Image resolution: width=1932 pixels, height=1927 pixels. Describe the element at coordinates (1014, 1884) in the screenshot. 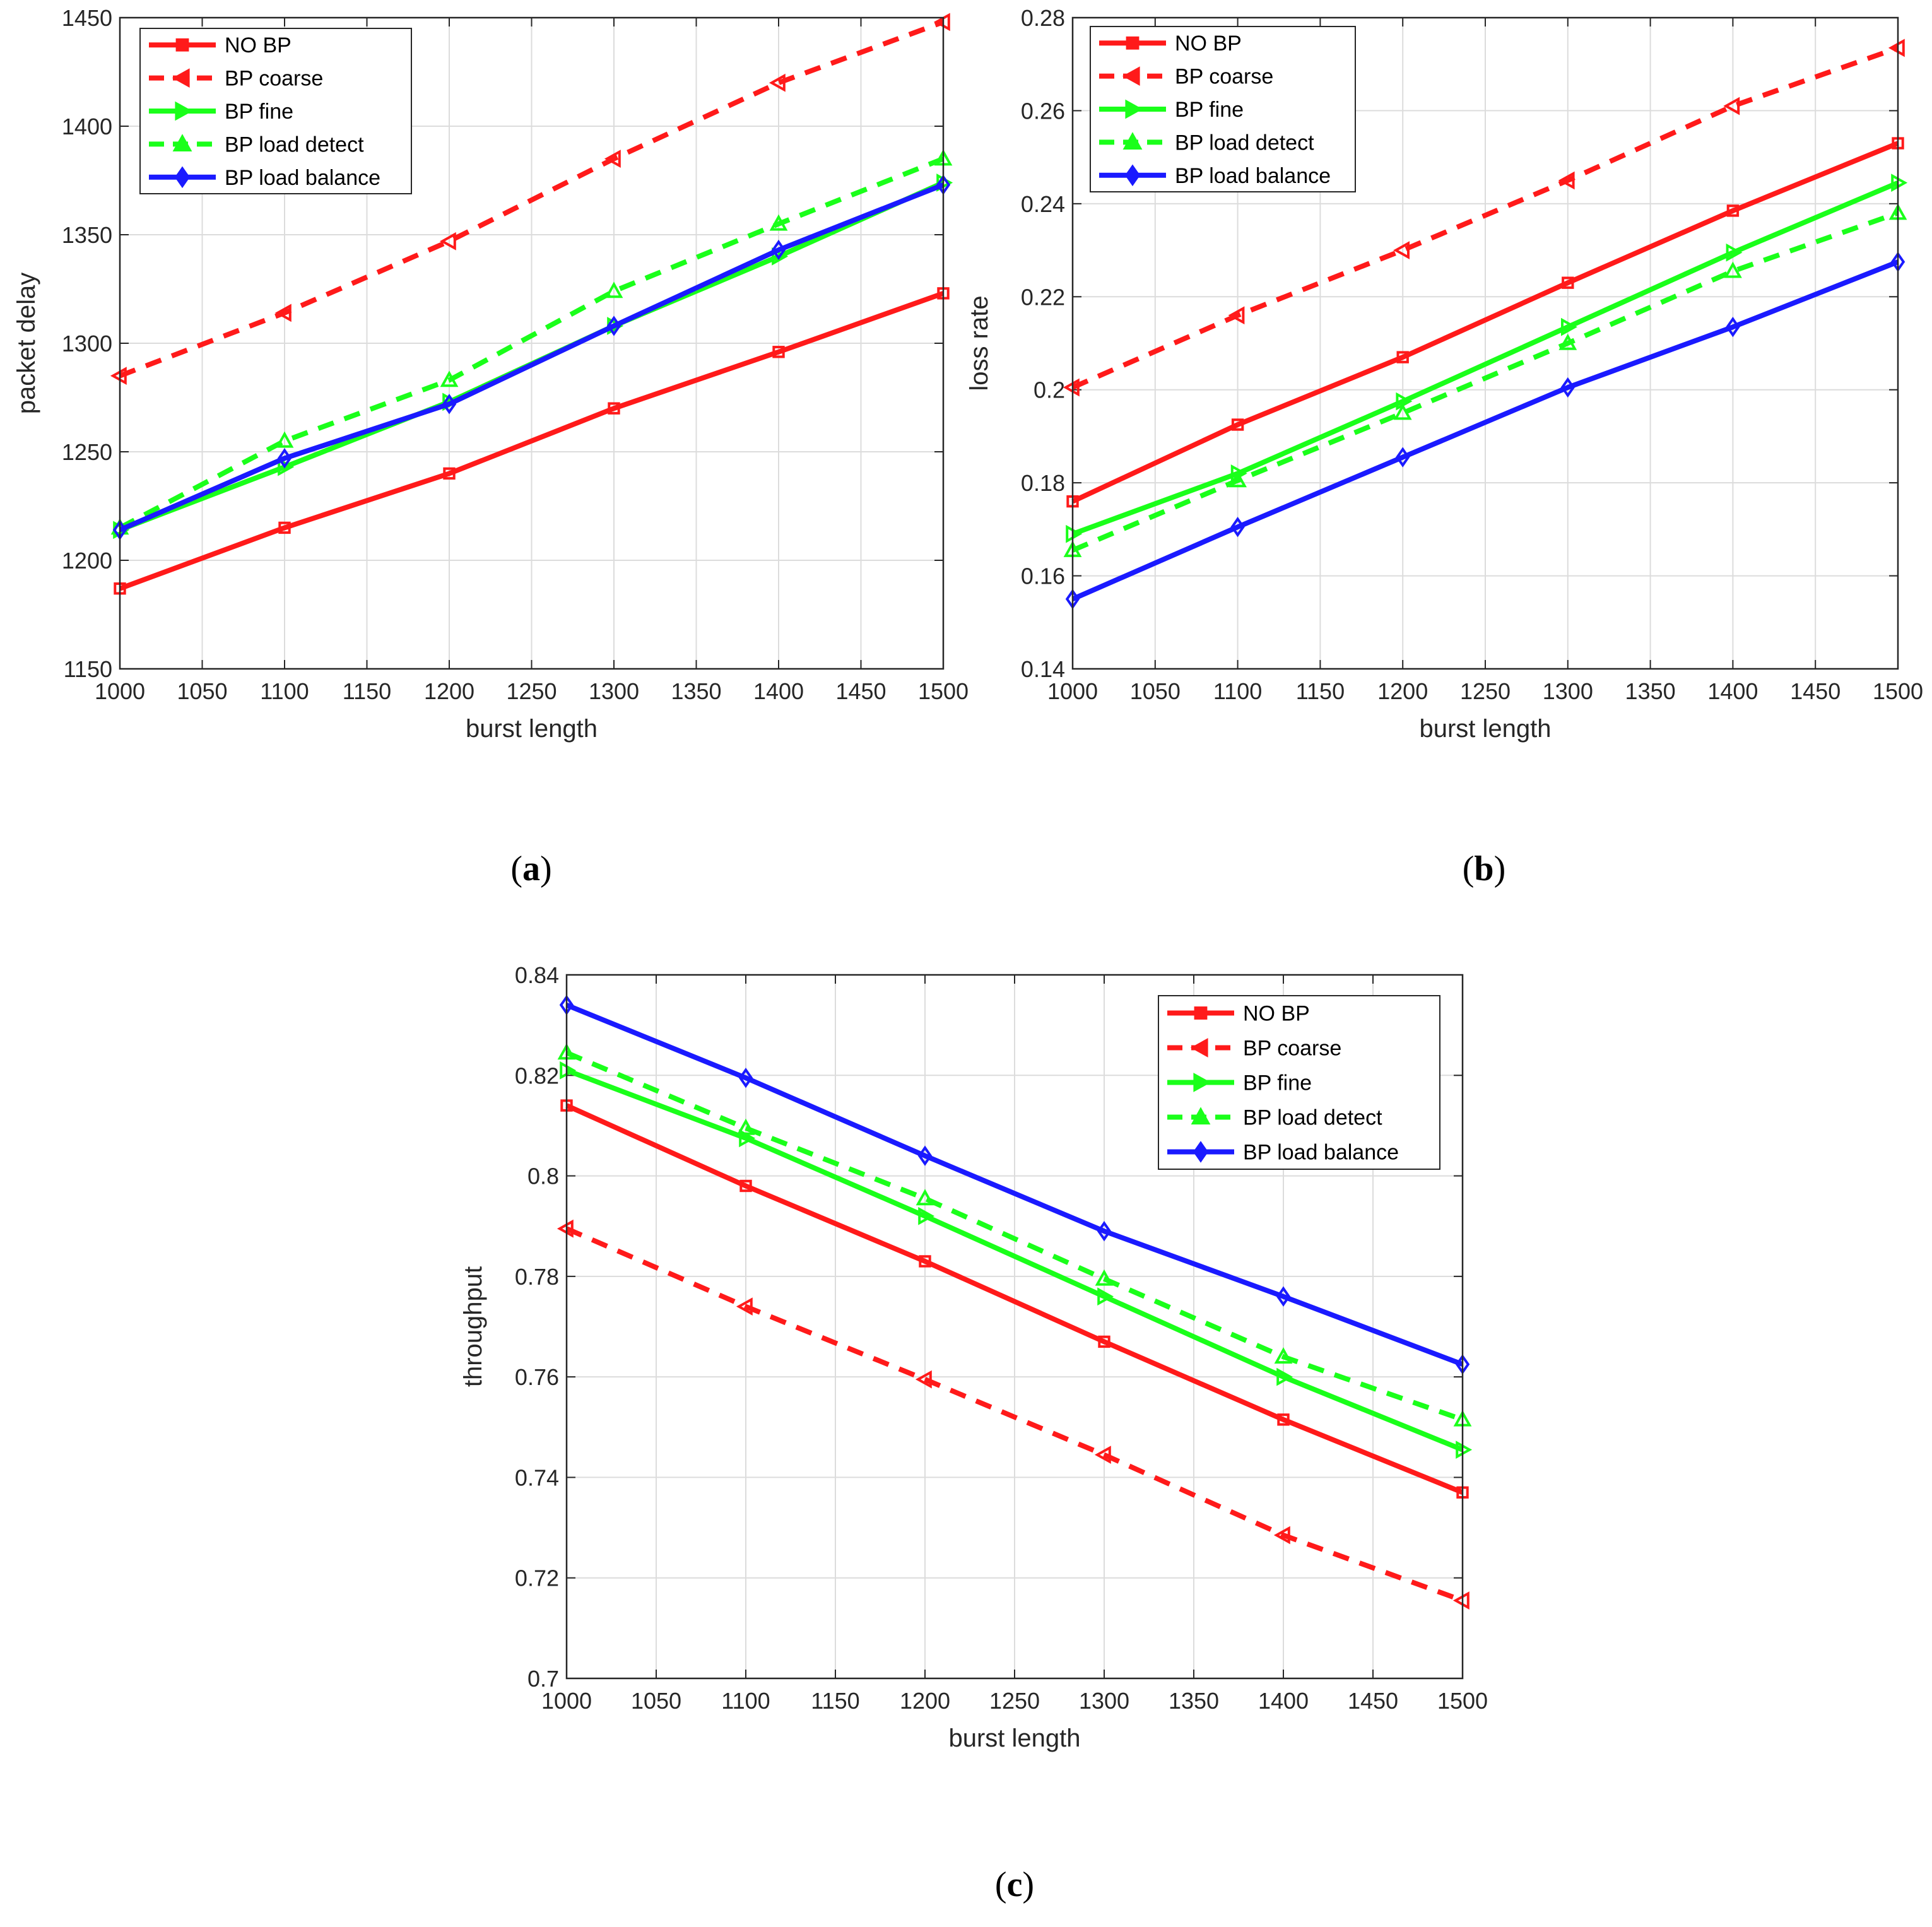

I see `caption-c: (c)` at that location.